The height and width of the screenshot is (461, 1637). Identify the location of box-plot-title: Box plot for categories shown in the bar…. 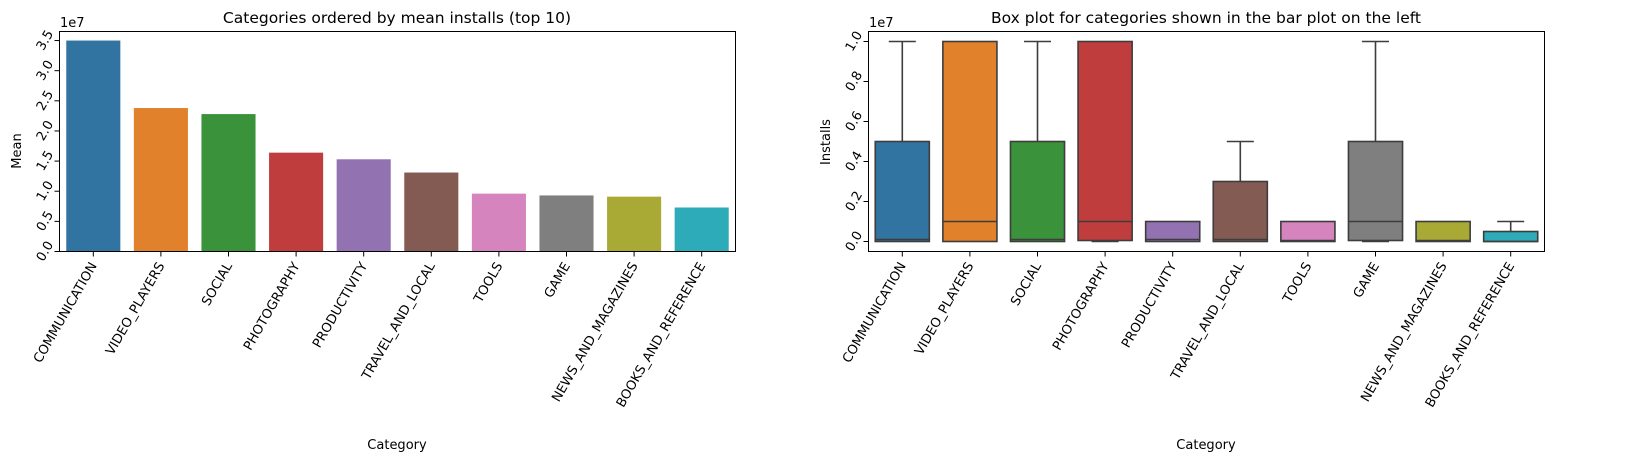
(1206, 18).